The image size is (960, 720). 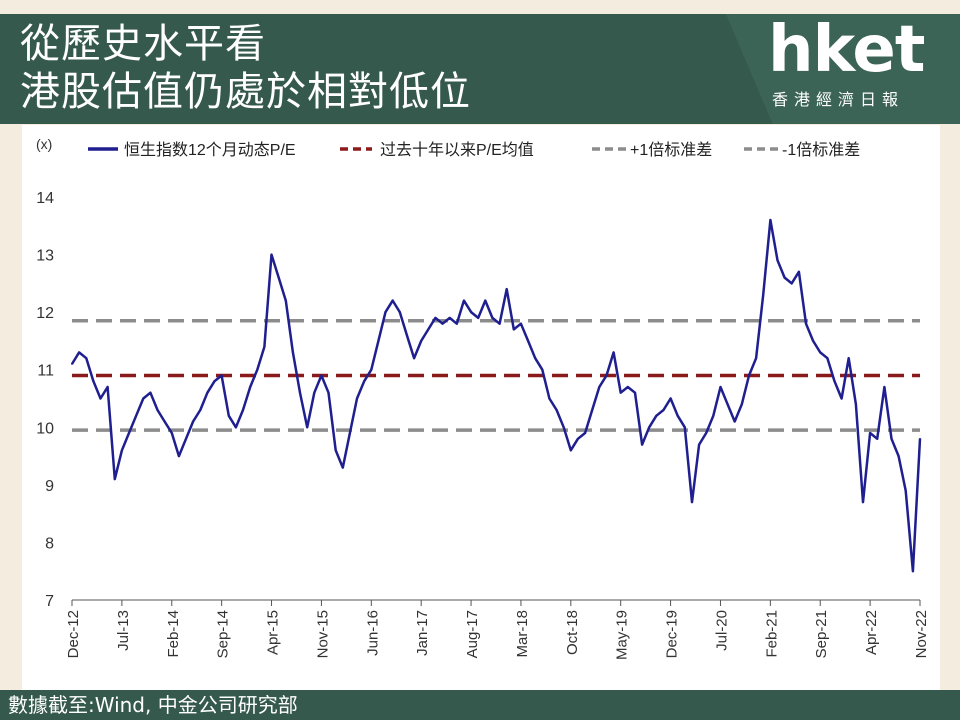 I want to click on x-tick-label: Dec-12, so click(x=73, y=634).